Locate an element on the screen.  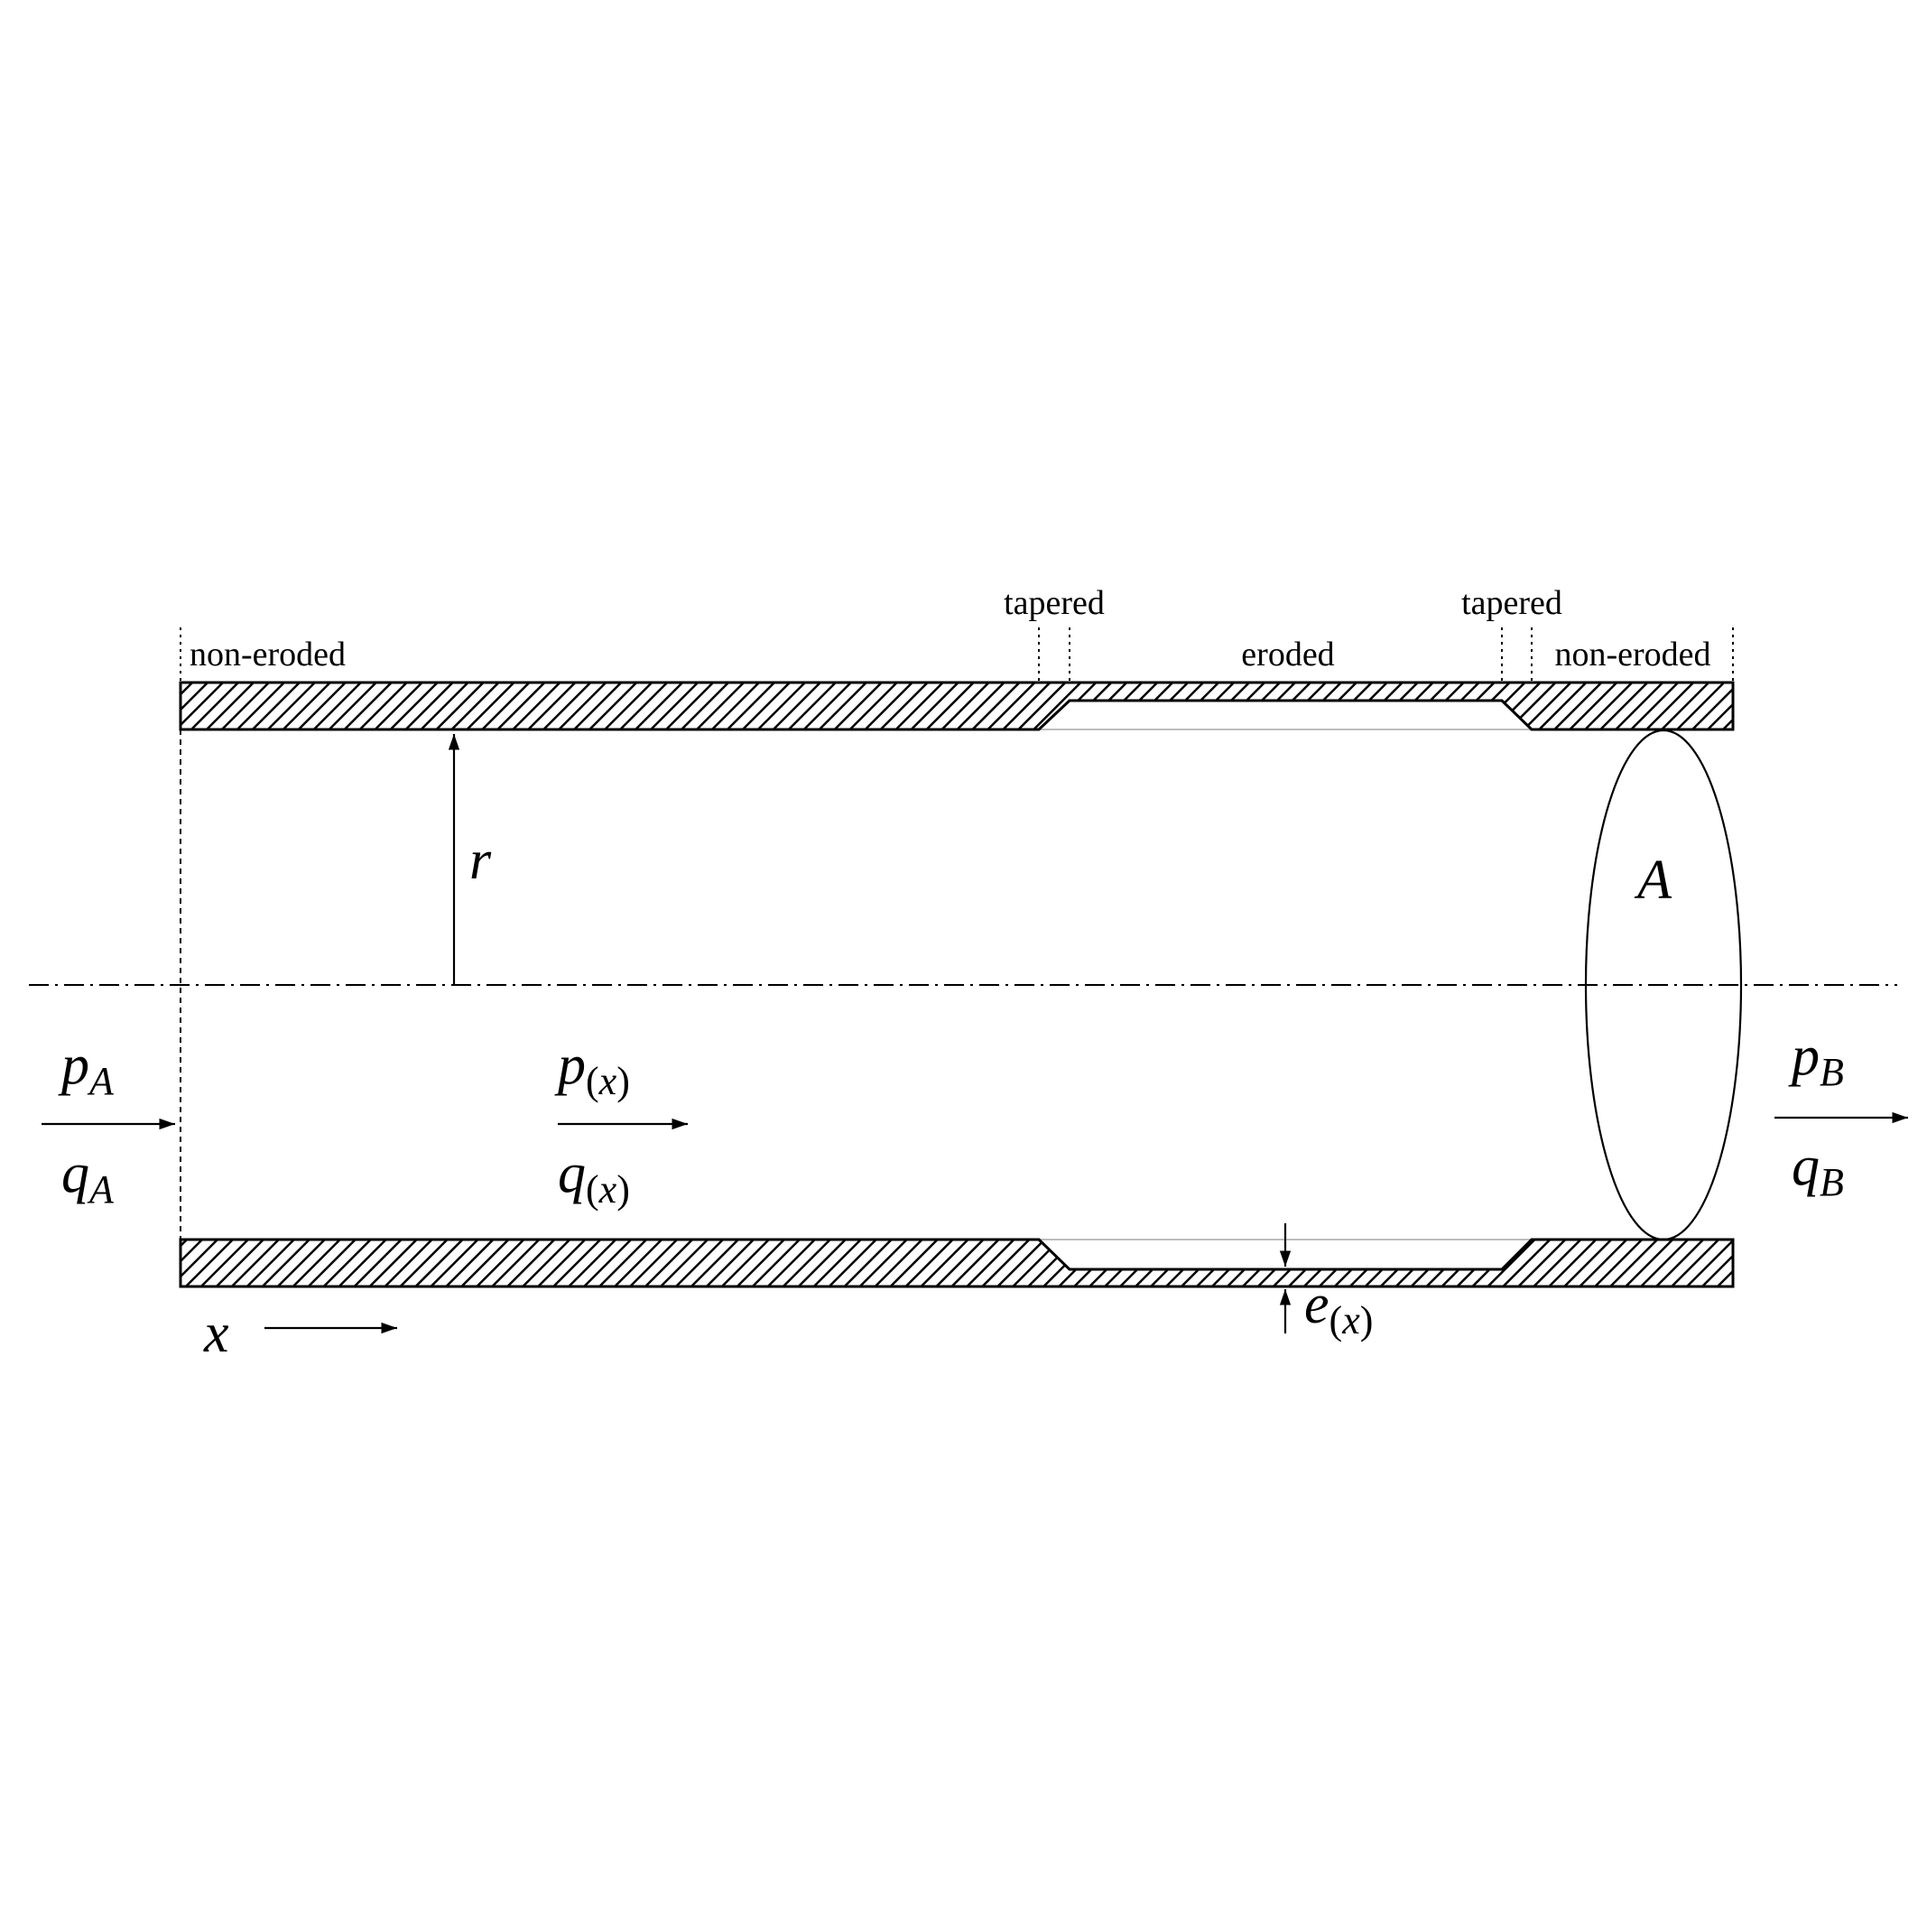
zone-label-tapered-1: tapered is located at coordinates (1054, 603).